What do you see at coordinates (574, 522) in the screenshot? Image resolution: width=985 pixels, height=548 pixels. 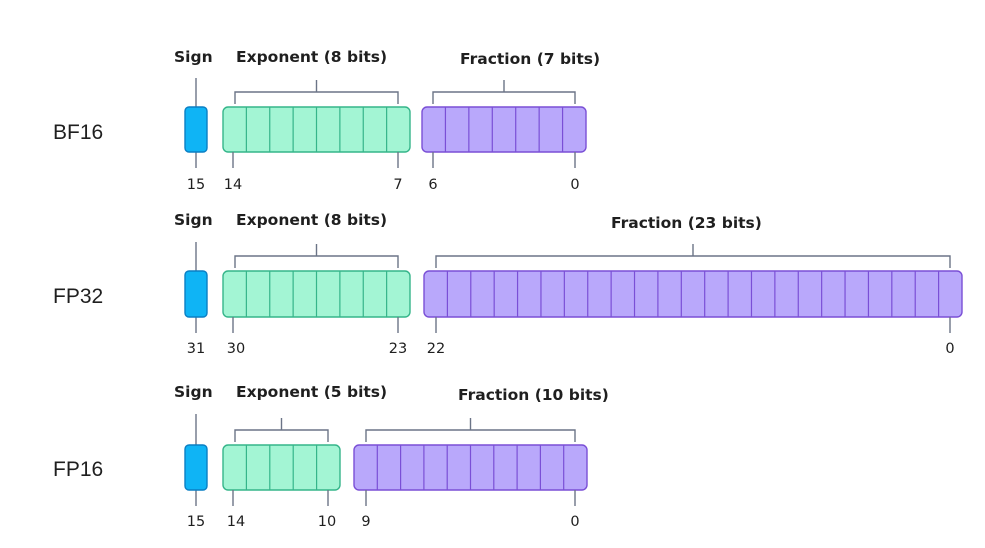 I see `fraction-end-index-fp16: 0` at bounding box center [574, 522].